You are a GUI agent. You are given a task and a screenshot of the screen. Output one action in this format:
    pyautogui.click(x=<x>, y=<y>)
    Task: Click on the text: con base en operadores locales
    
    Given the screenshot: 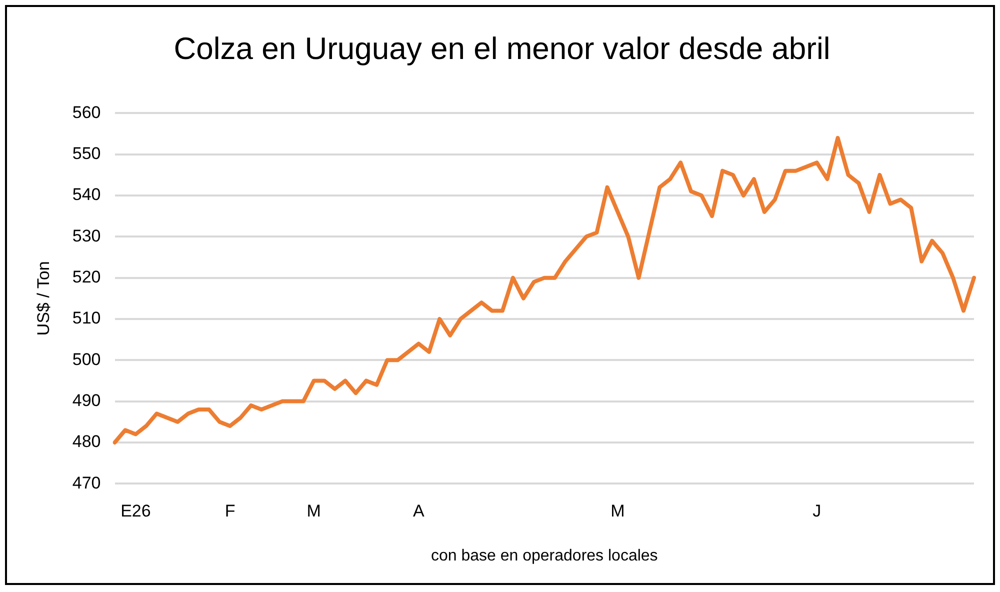 What is the action you would take?
    pyautogui.click(x=544, y=555)
    